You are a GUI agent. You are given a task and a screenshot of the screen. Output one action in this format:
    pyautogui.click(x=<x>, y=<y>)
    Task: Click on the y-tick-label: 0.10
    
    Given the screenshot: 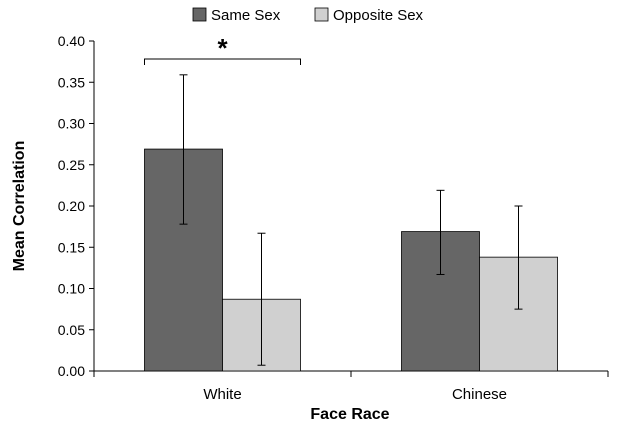 What is the action you would take?
    pyautogui.click(x=71, y=289)
    